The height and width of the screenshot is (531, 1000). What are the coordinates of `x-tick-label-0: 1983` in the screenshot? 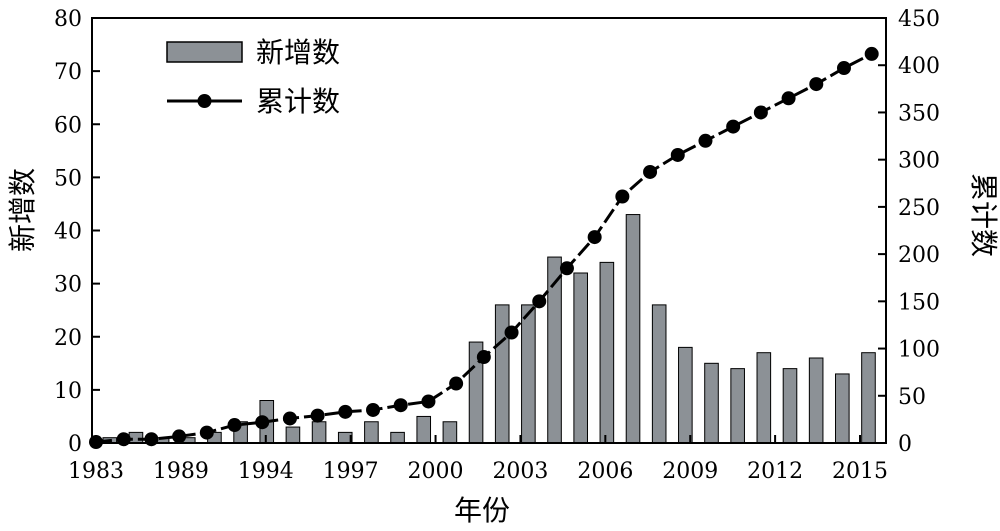 It's located at (96, 471).